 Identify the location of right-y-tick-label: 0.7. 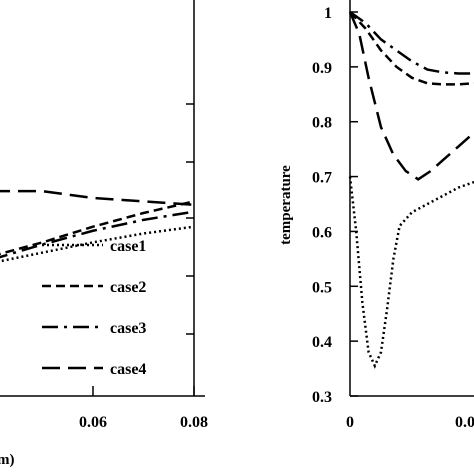
(322, 178).